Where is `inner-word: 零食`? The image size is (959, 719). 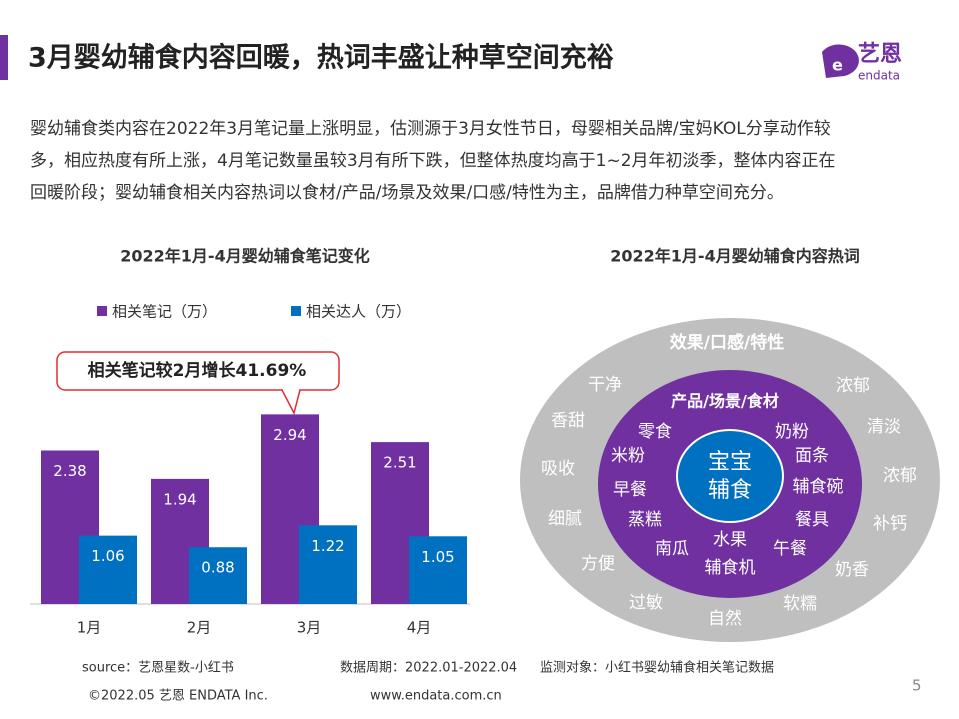
inner-word: 零食 is located at coordinates (655, 432).